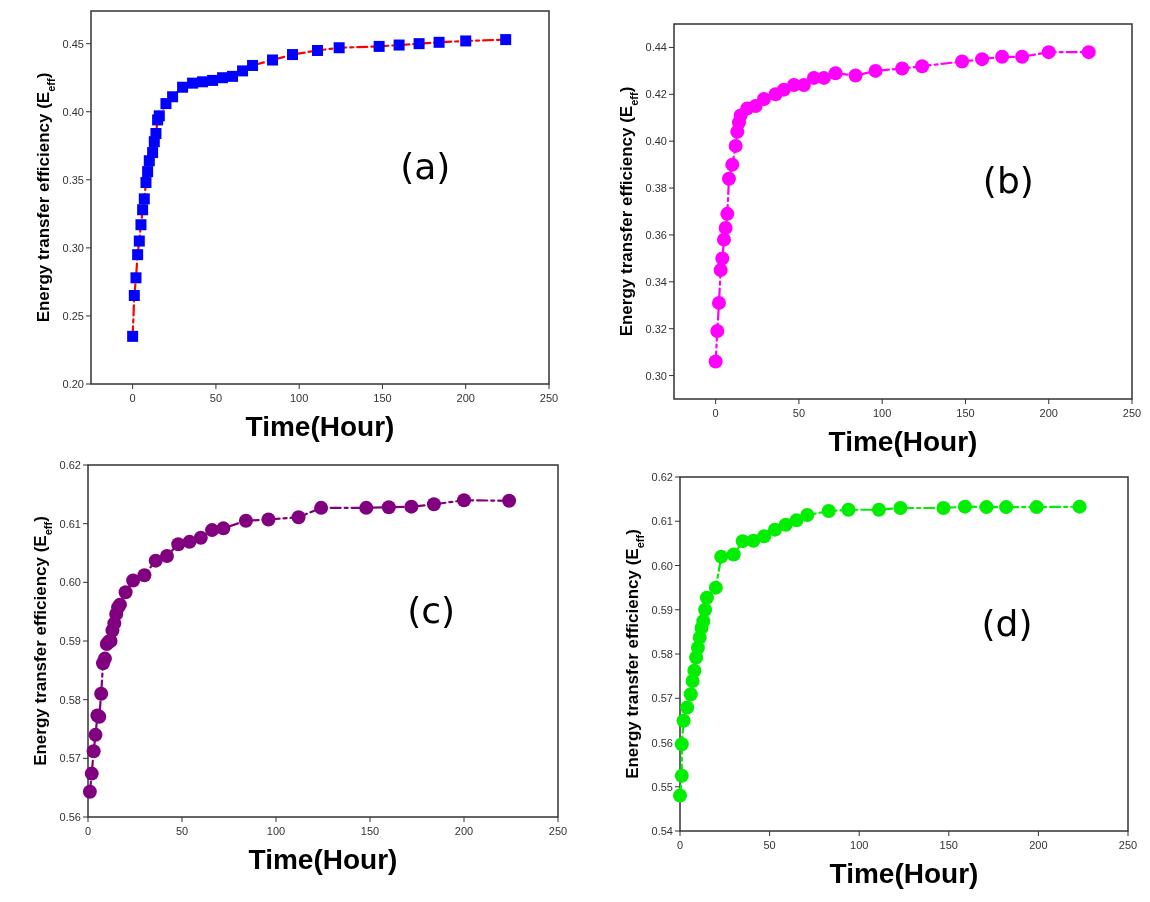 This screenshot has width=1150, height=902. Describe the element at coordinates (299, 398) in the screenshot. I see `x-tick-label: 100` at that location.